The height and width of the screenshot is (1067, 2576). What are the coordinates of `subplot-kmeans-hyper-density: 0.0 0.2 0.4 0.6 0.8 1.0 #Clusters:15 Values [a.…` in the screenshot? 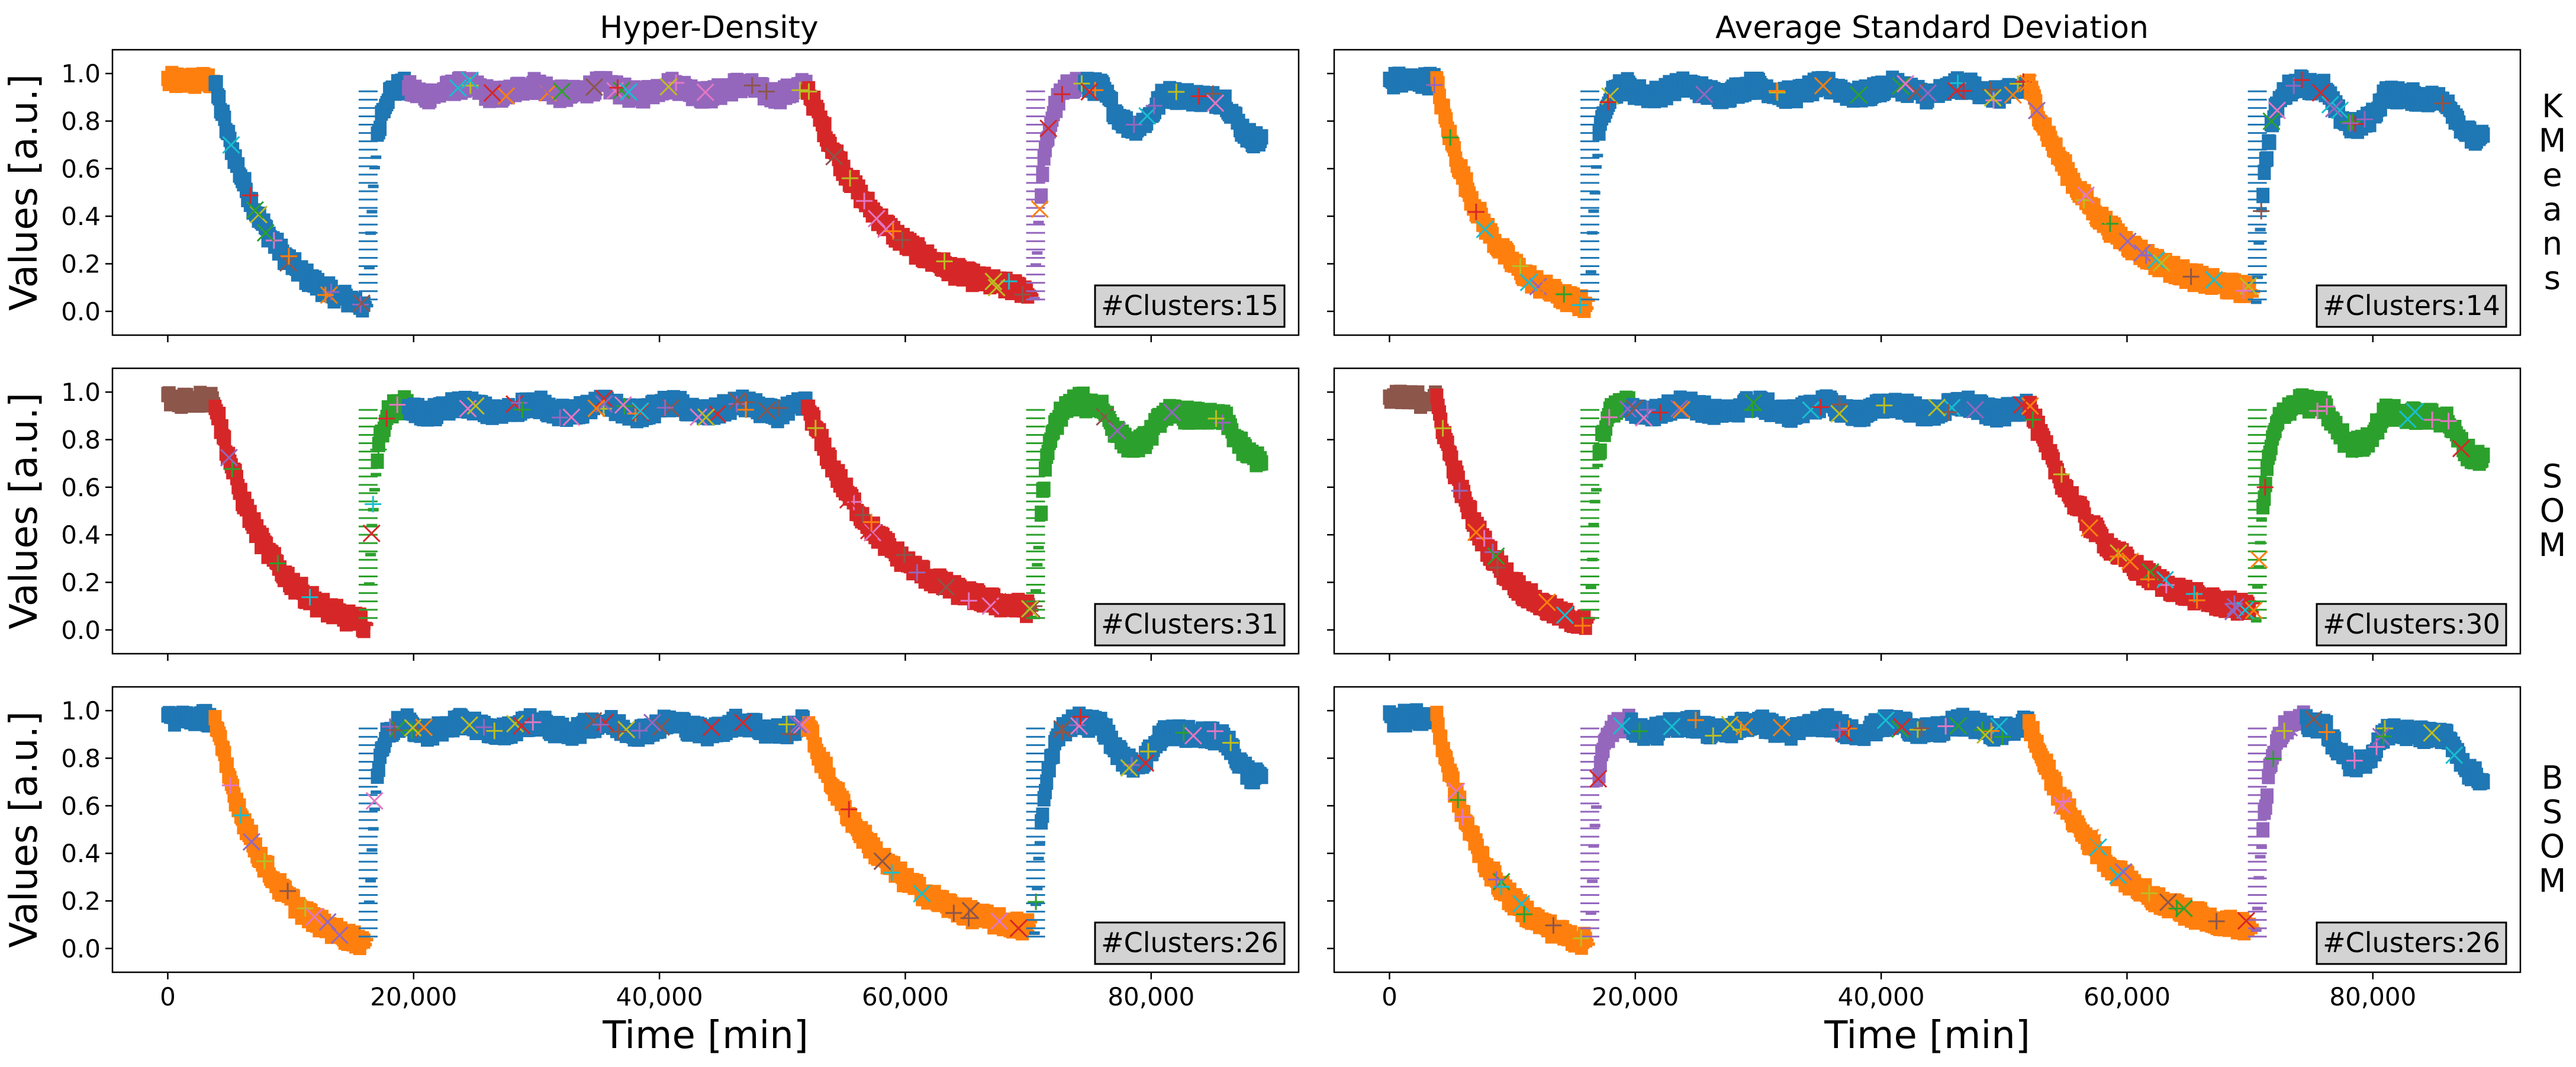 It's located at (651, 195).